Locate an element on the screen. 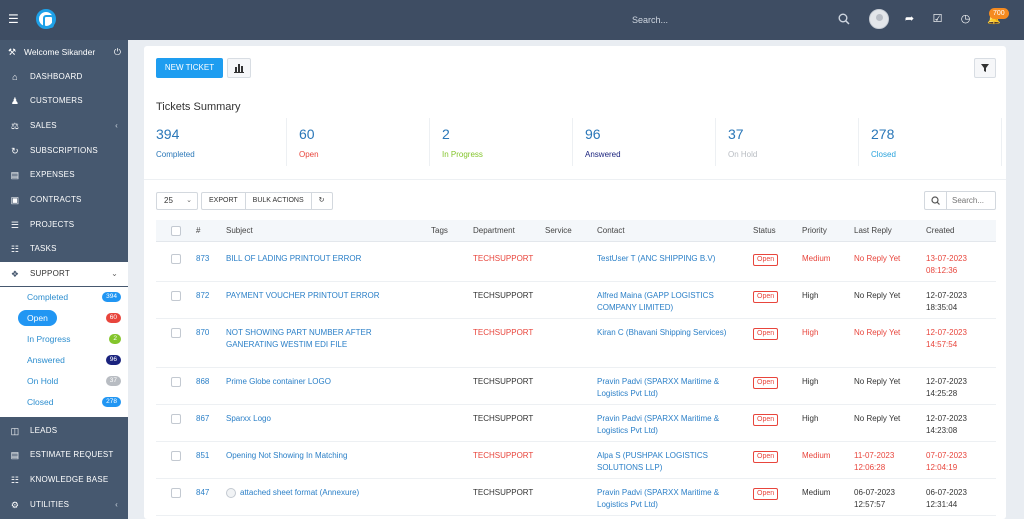 The width and height of the screenshot is (1024, 519). summary-completed: 394 Completed is located at coordinates (215, 142).